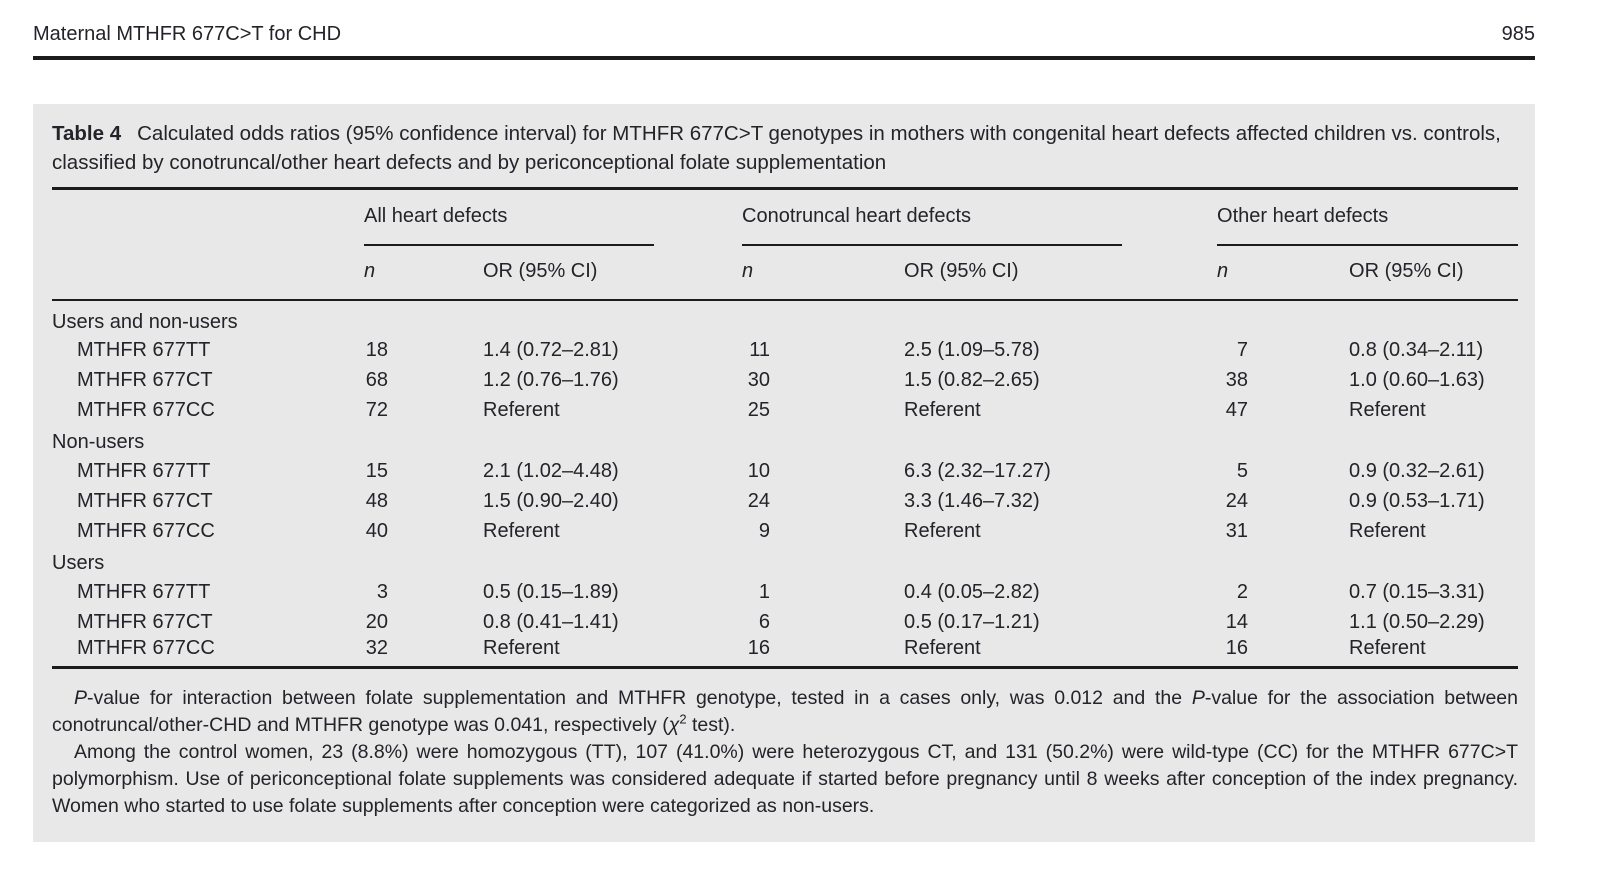 Image resolution: width=1612 pixels, height=879 pixels. Describe the element at coordinates (1237, 621) in the screenshot. I see `other-n-cell: 14` at that location.